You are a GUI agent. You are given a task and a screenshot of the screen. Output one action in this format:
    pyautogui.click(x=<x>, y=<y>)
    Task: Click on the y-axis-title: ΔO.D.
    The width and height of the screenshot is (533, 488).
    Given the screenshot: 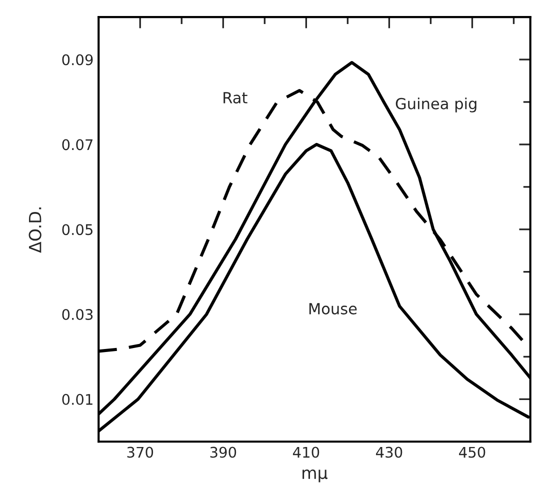 What is the action you would take?
    pyautogui.click(x=35, y=230)
    